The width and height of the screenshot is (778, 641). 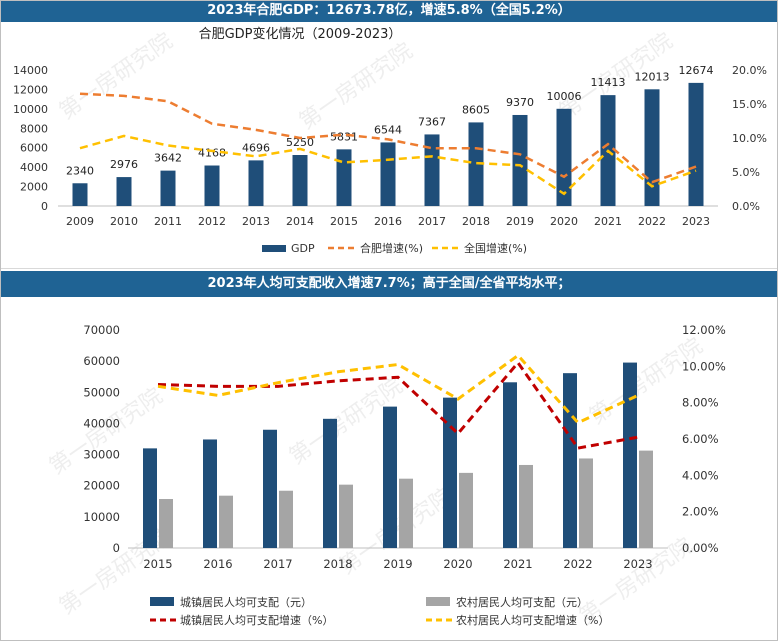 I want to click on y2-tick-label: 2.00%, so click(x=700, y=512).